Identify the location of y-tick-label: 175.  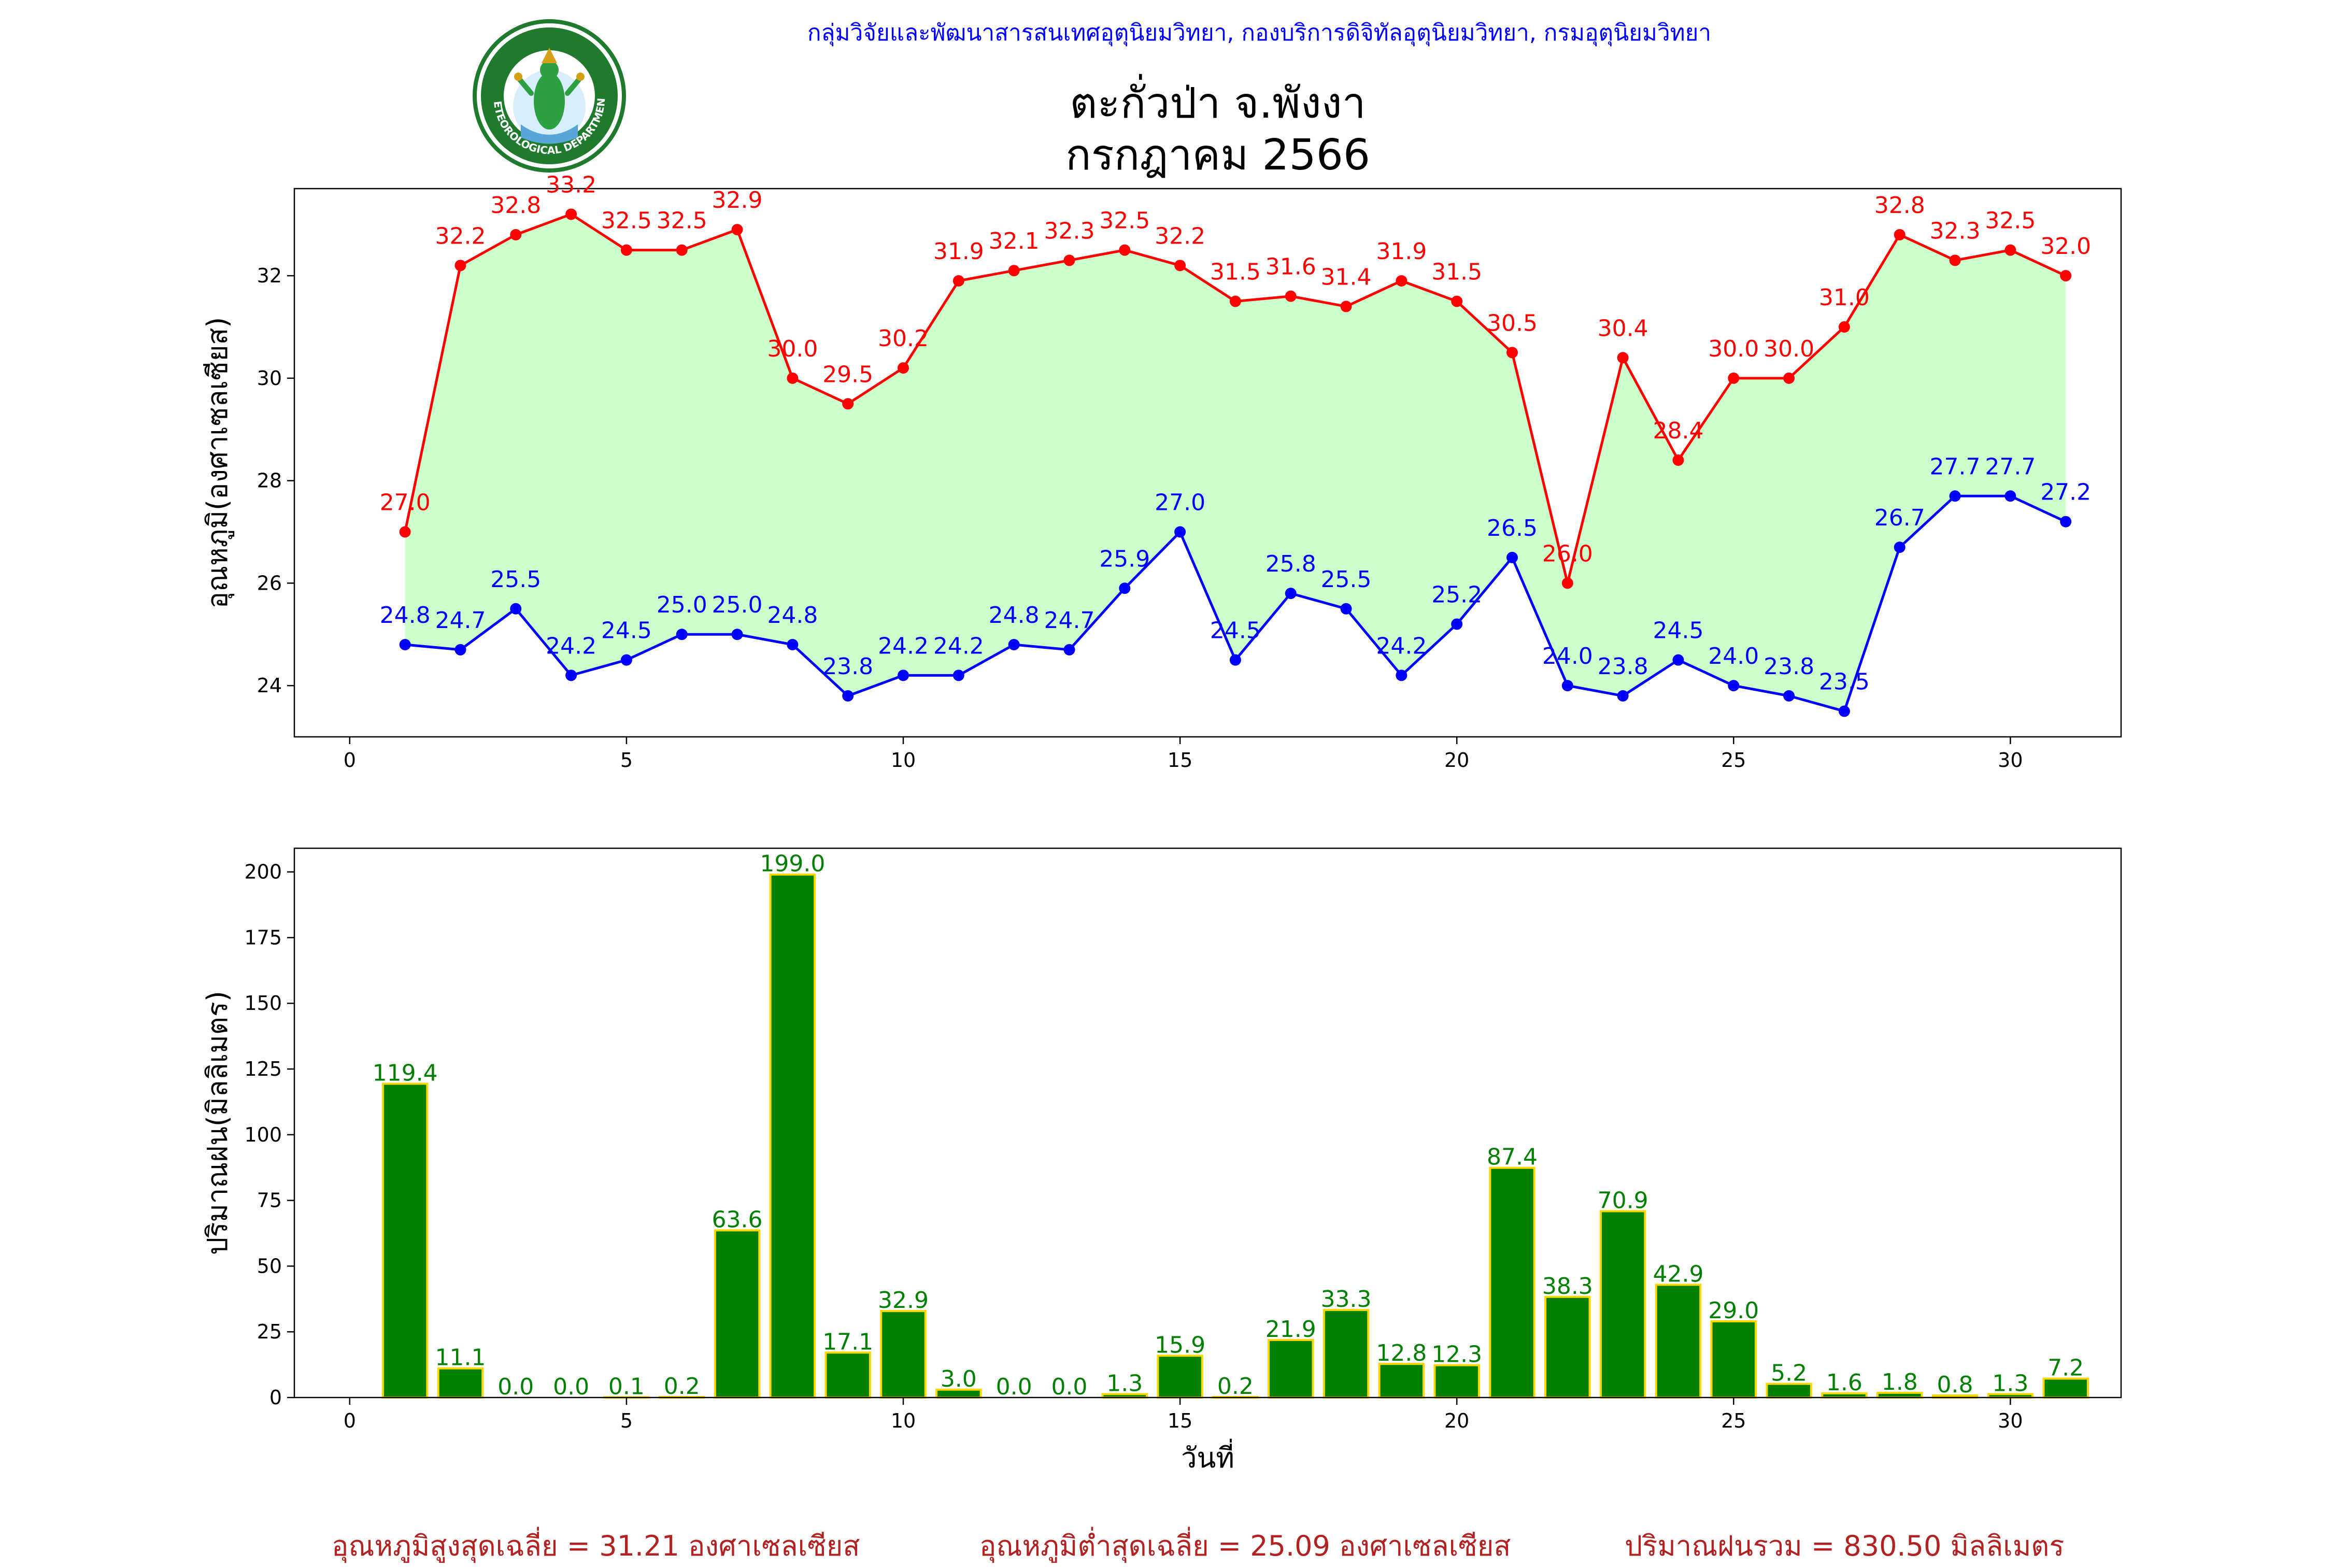
(263, 937).